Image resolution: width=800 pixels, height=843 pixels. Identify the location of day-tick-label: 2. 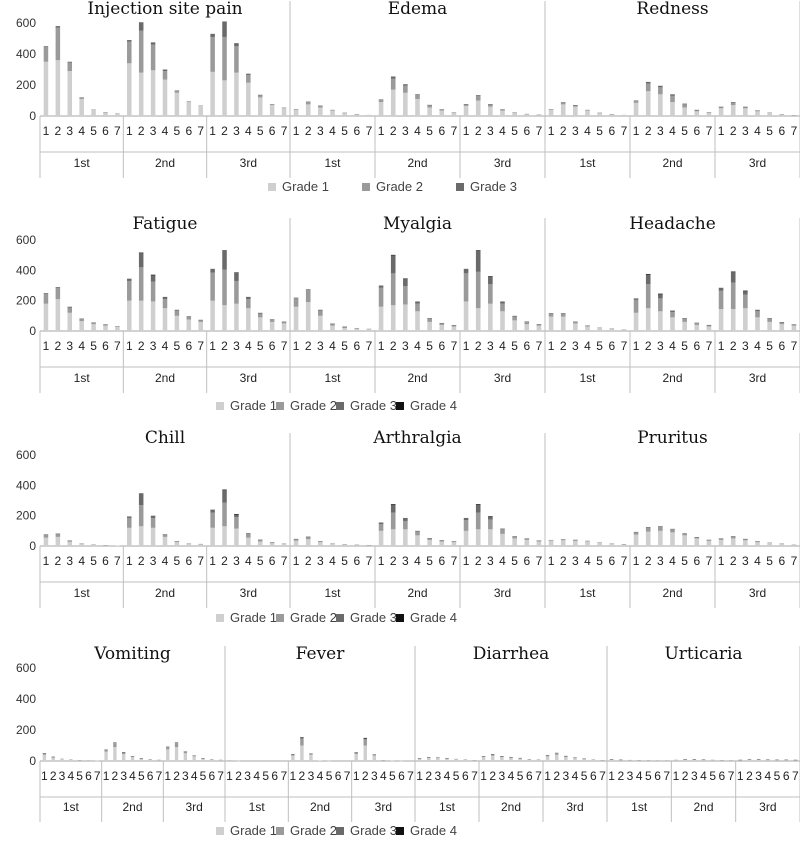
(648, 561).